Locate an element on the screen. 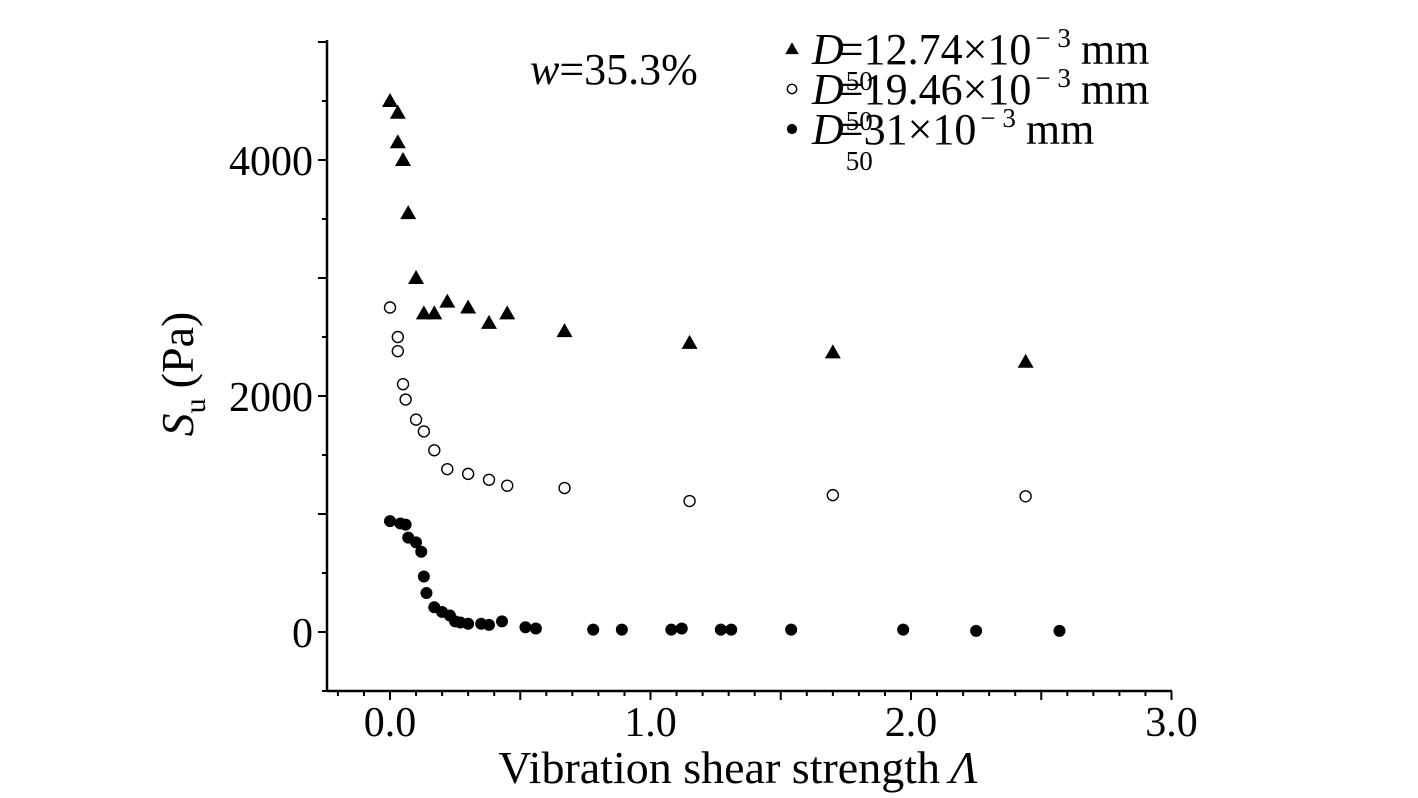 The width and height of the screenshot is (1418, 798). y-axis-label-subscript: u is located at coordinates (195, 405).